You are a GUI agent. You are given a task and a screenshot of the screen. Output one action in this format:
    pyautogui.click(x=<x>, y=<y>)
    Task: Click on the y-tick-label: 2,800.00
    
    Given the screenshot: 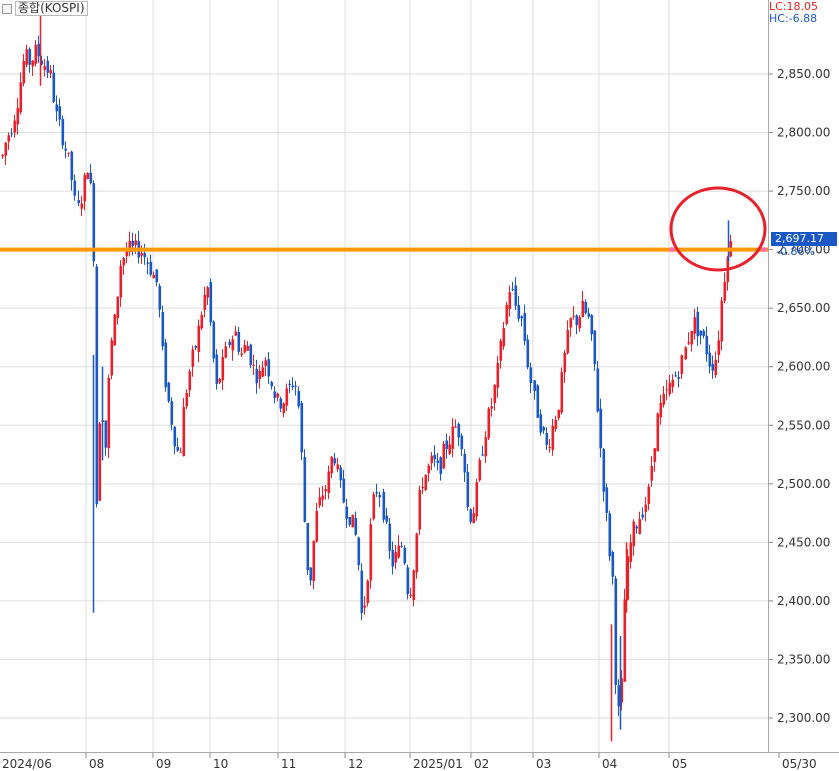 What is the action you would take?
    pyautogui.click(x=803, y=133)
    